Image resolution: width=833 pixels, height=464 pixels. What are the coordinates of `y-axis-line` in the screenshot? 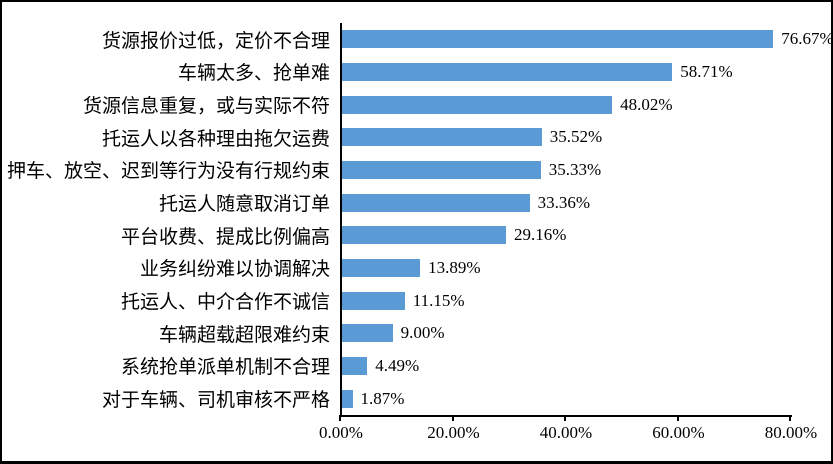 It's located at (341, 220).